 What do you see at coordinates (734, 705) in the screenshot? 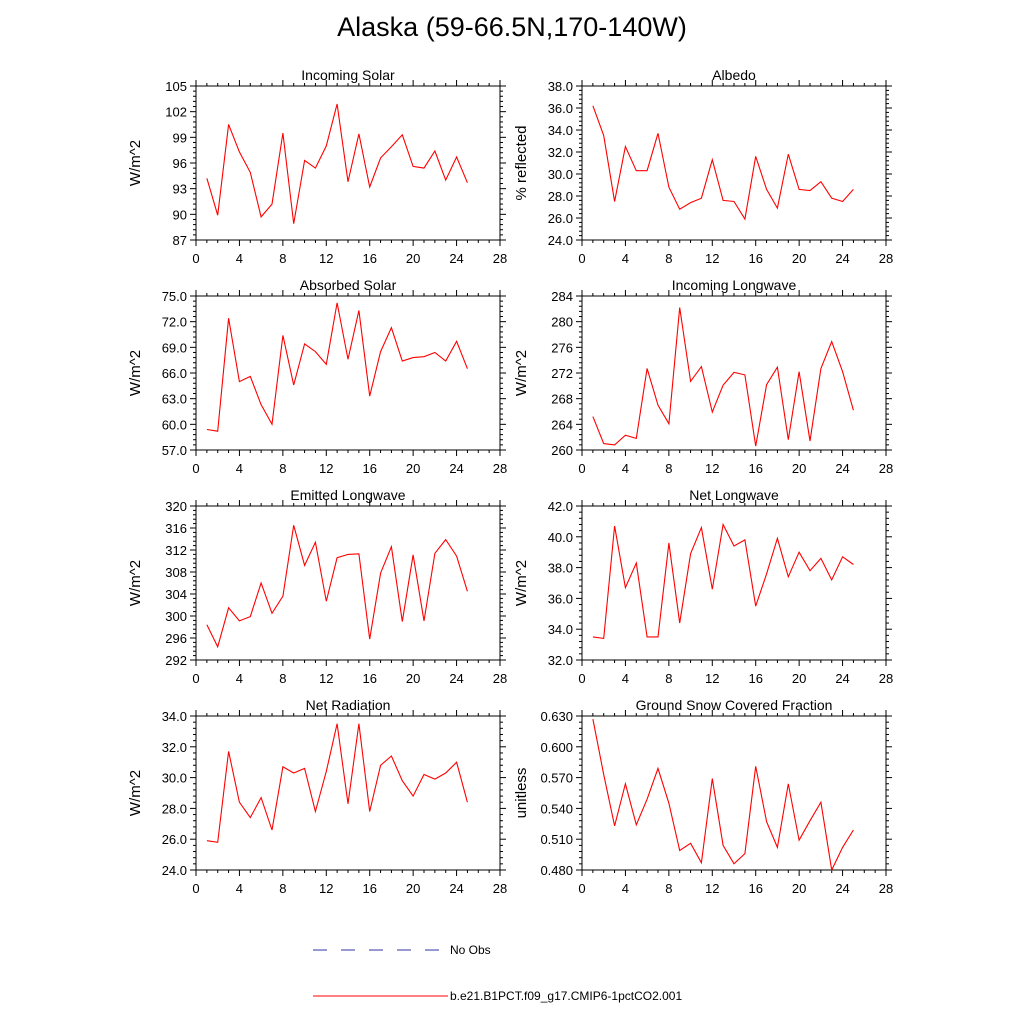
I see `panel-title: Ground Snow Covered Fraction` at bounding box center [734, 705].